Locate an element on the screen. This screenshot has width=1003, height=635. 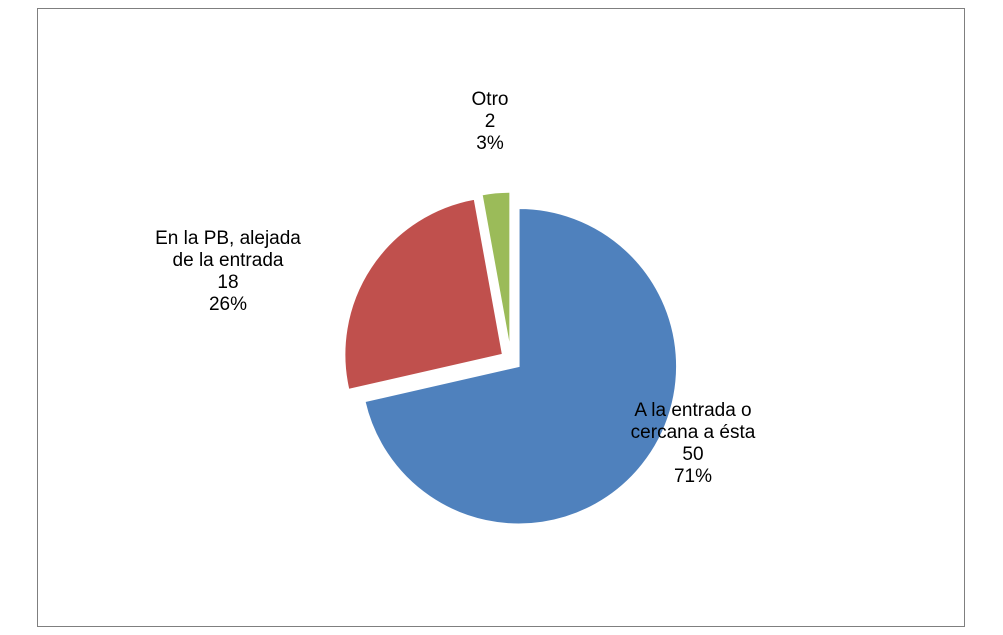
slice-value: 2 is located at coordinates (490, 121).